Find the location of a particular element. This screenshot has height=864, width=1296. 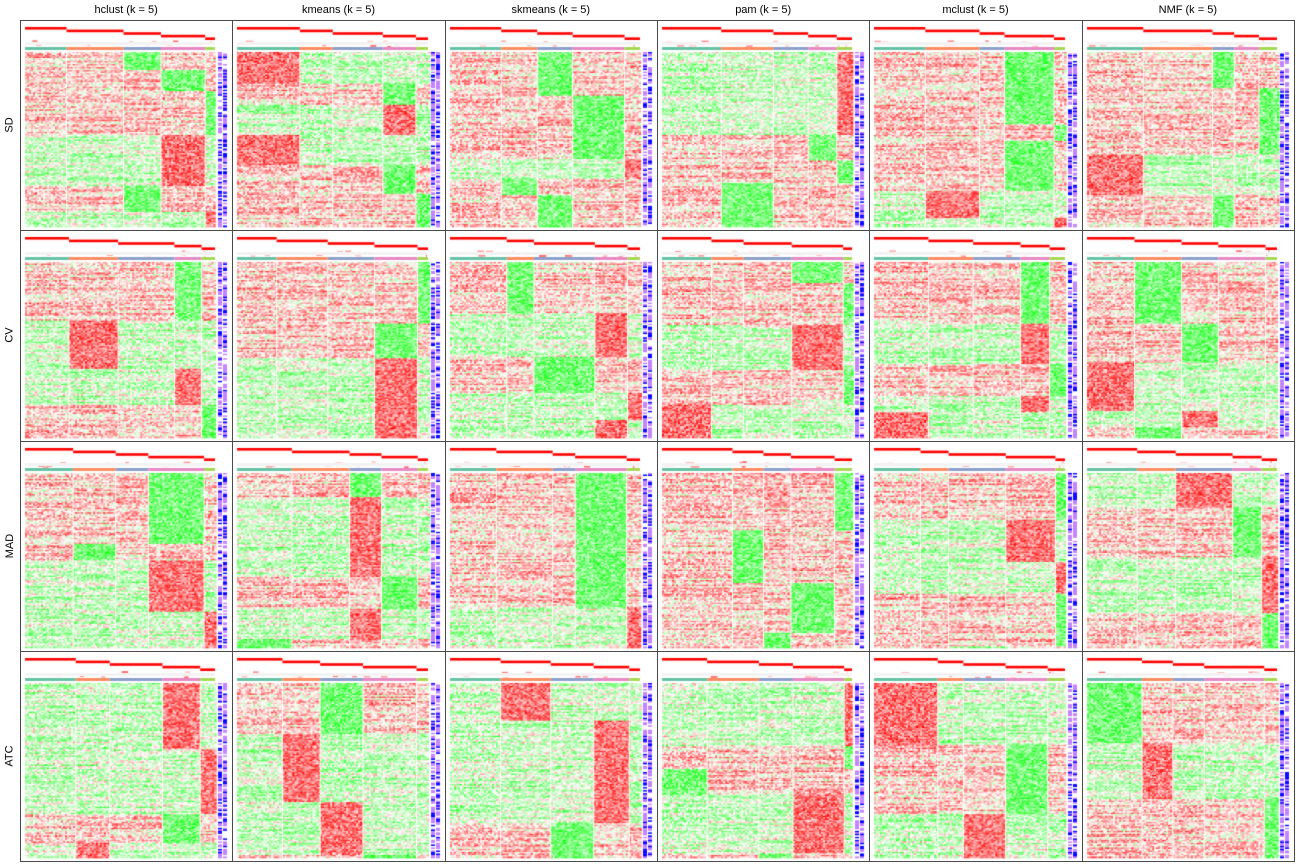

row-title: SD is located at coordinates (10, 125).